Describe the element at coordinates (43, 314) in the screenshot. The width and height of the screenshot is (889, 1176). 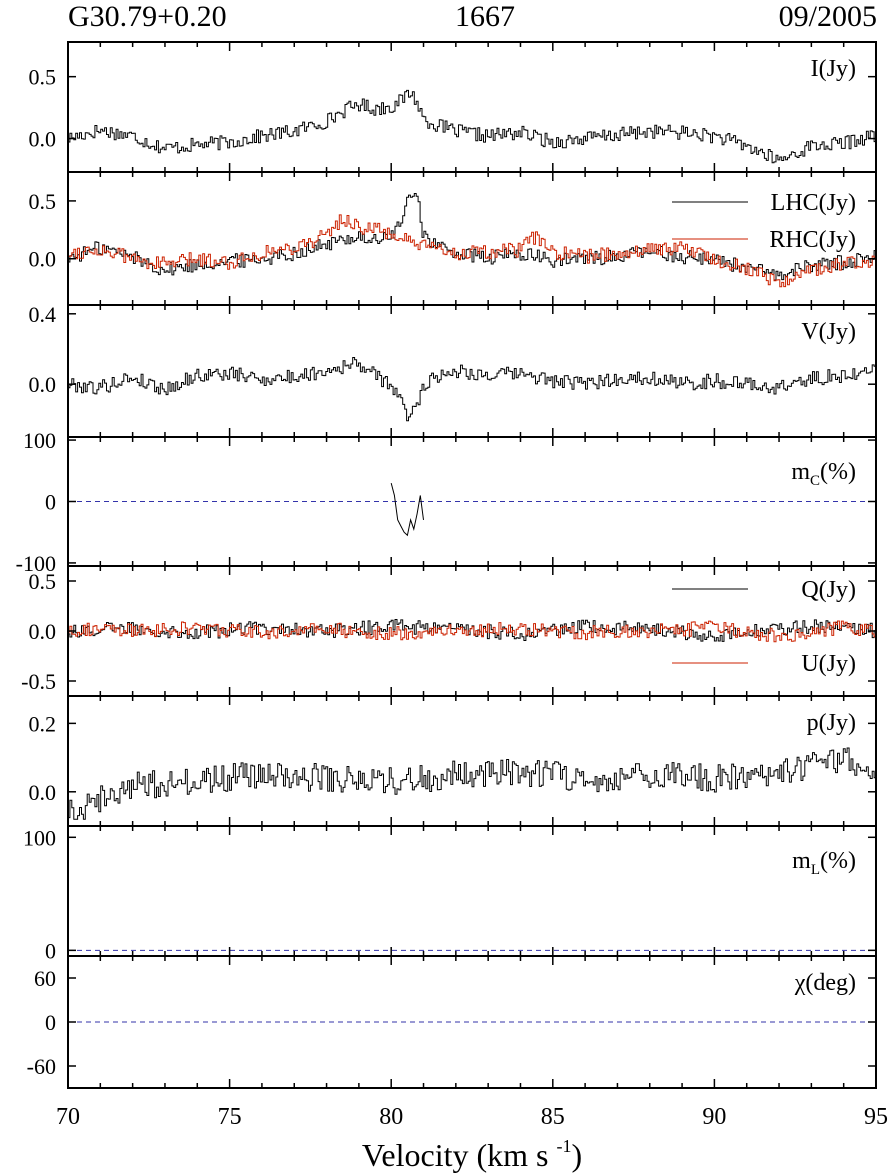
I see `y-tick-label: 0.4` at that location.